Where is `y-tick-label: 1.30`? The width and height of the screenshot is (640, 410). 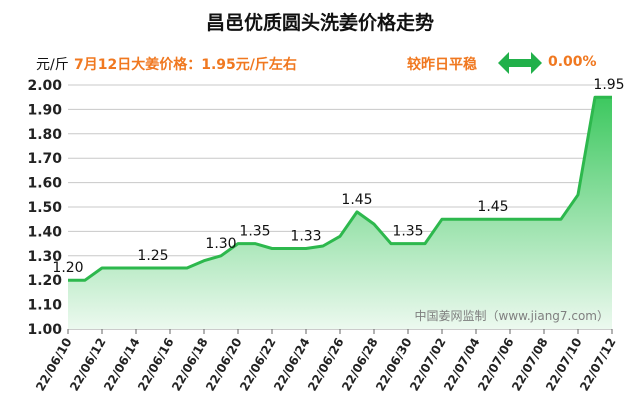 y-tick-label: 1.30 is located at coordinates (44, 257).